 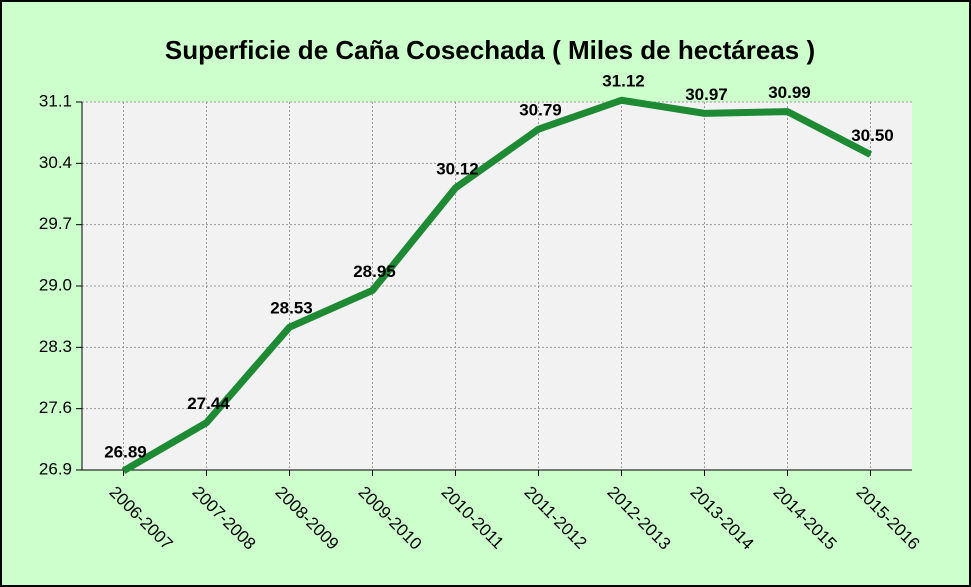 I want to click on data-label: 28.53, so click(x=291, y=308).